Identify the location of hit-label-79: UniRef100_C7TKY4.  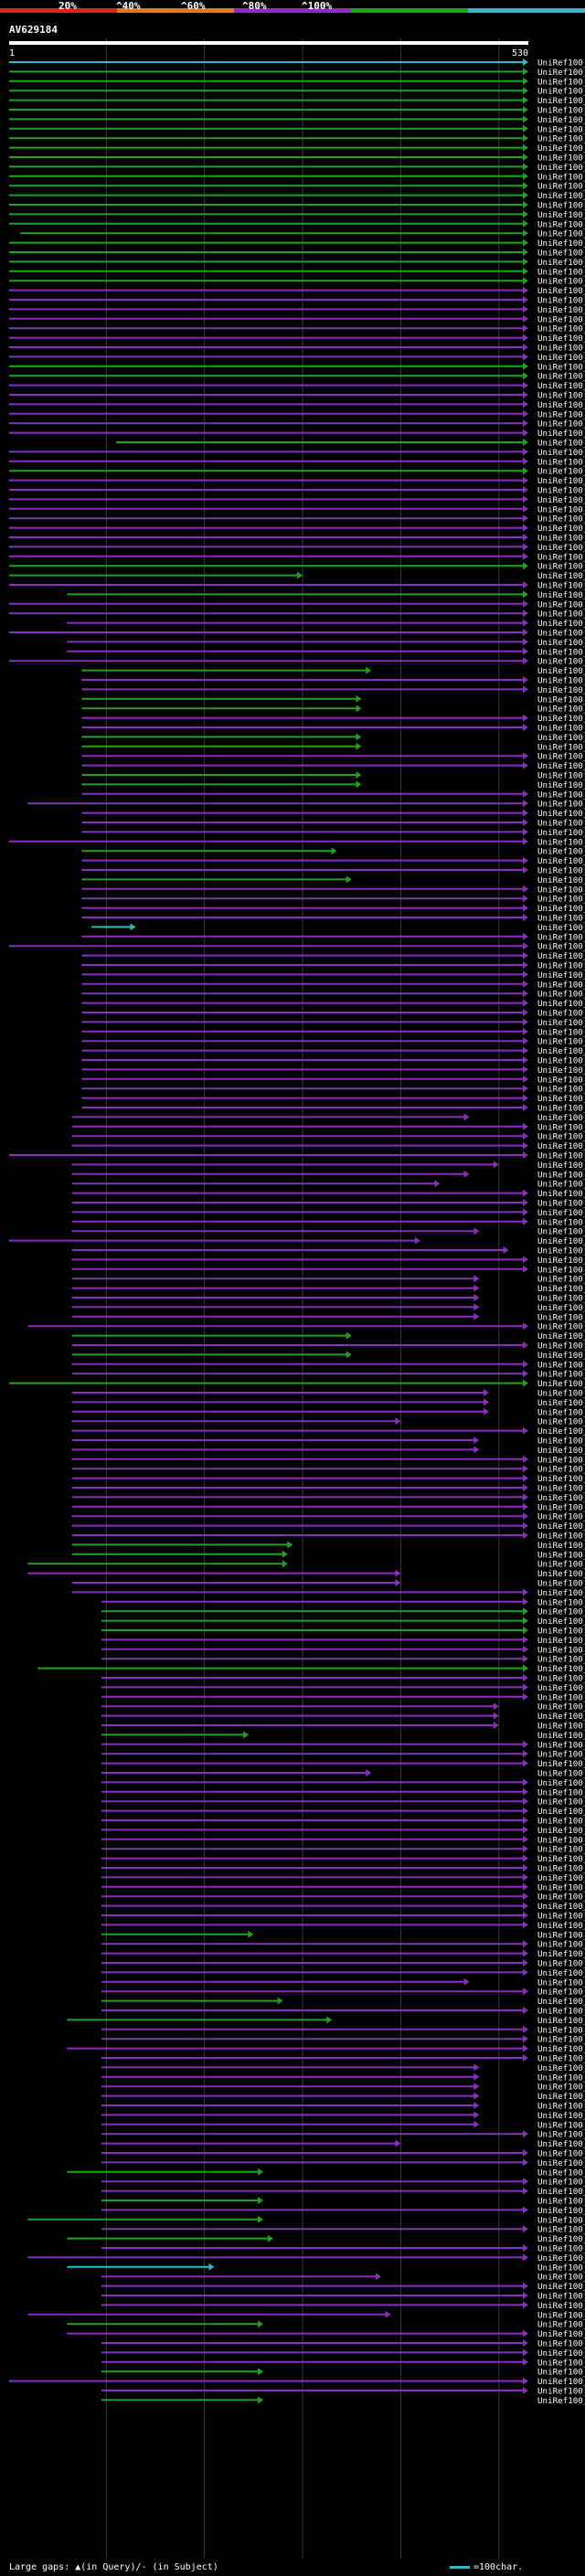
(561, 805).